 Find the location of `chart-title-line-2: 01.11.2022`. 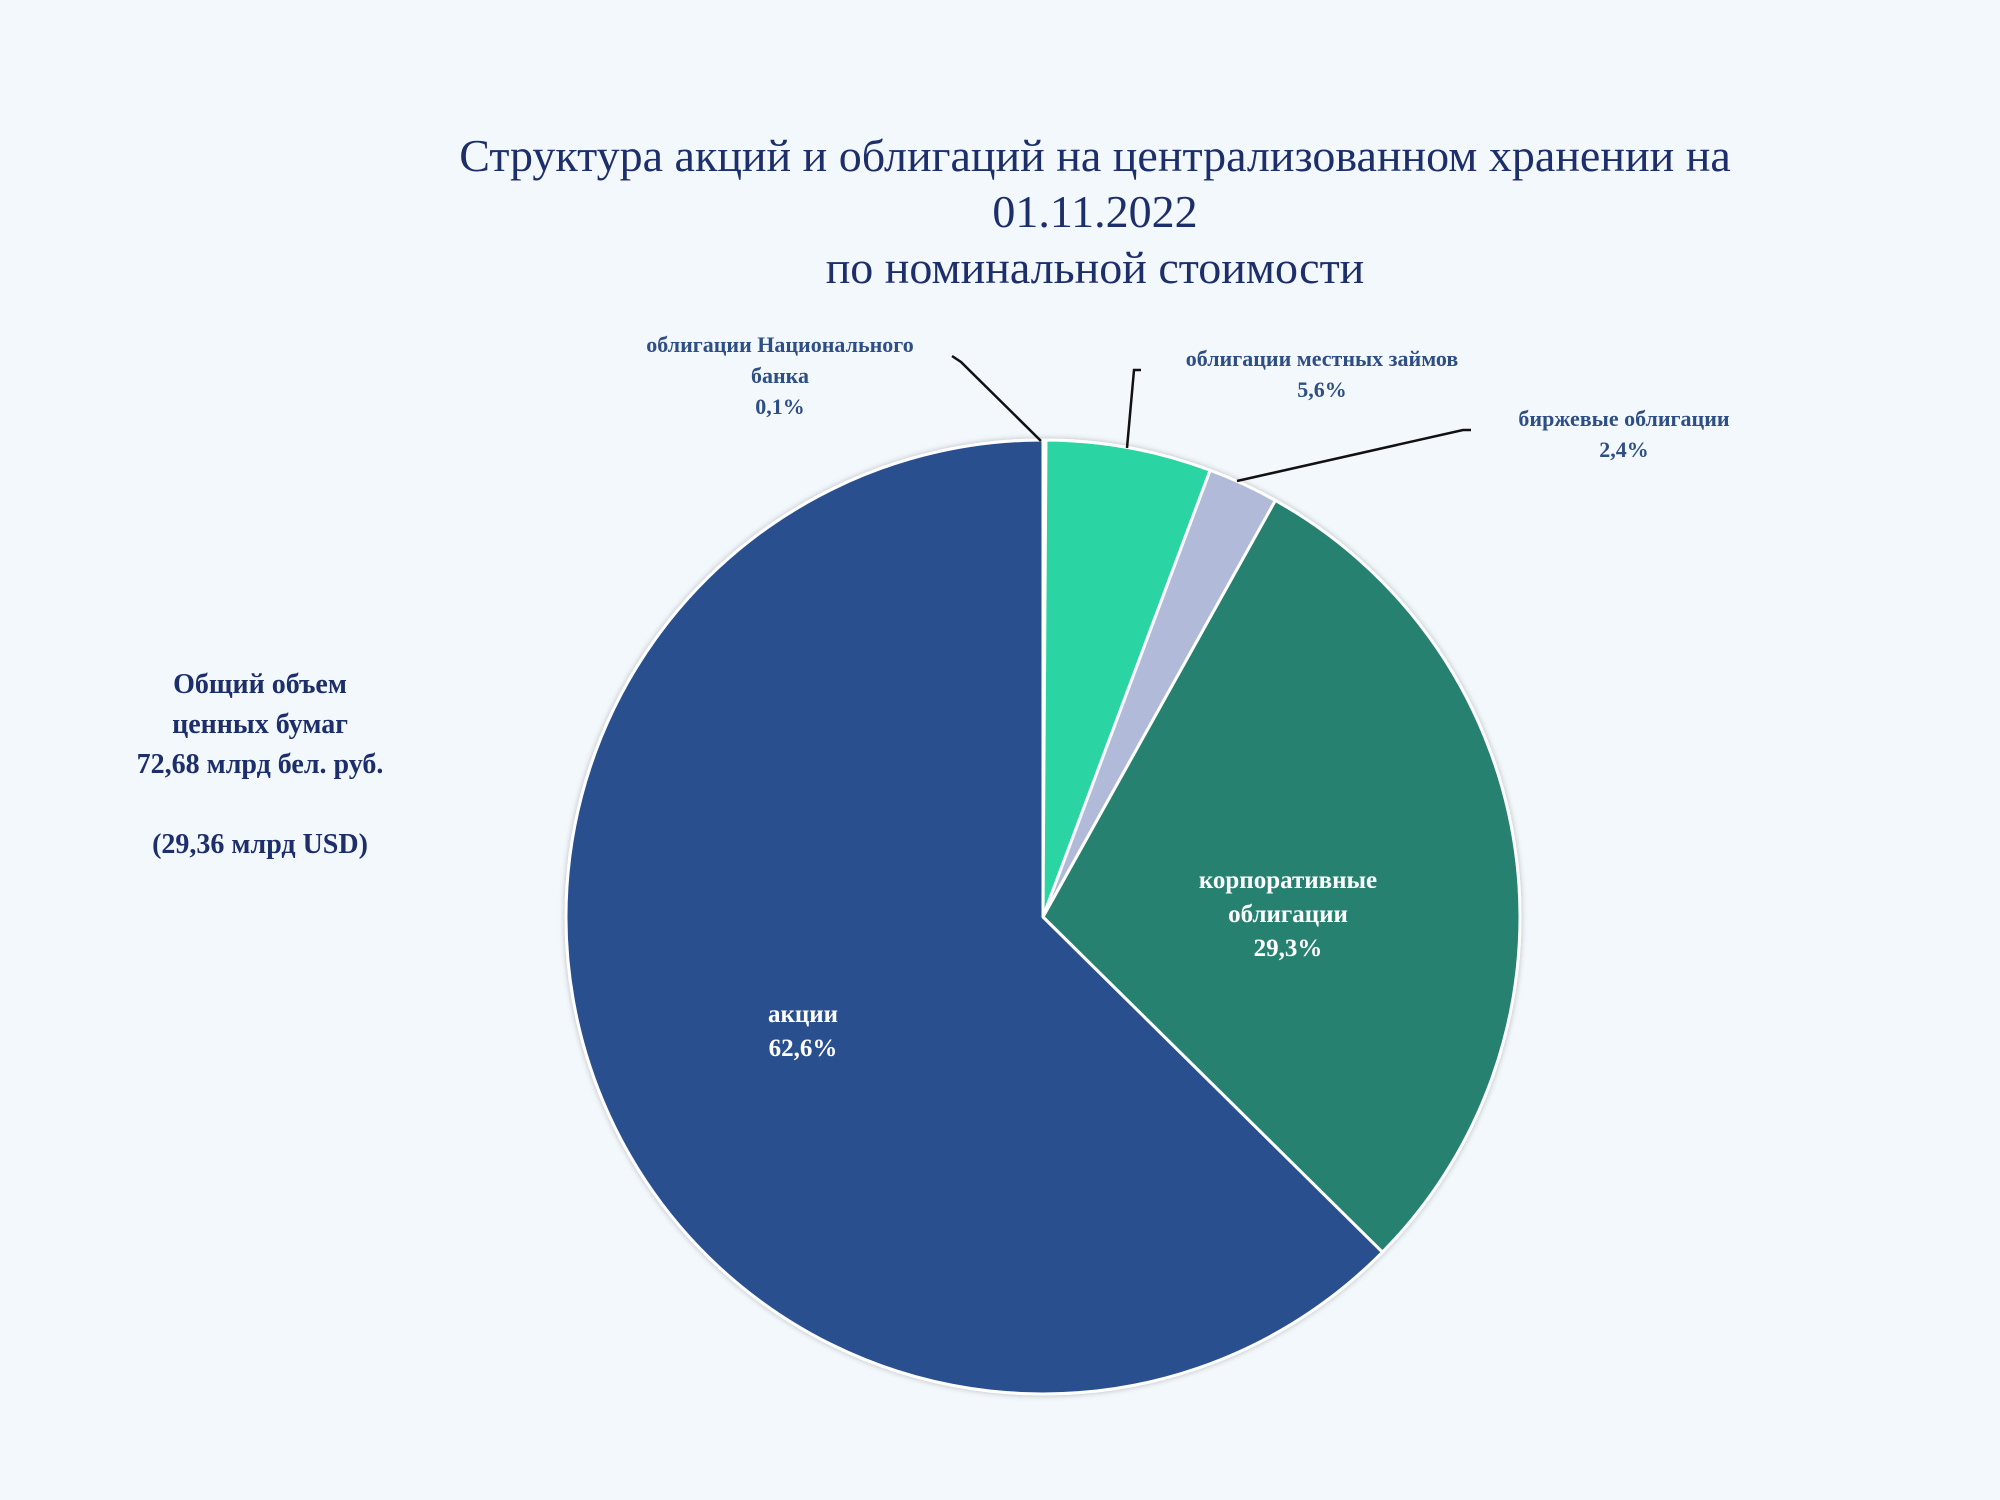

chart-title-line-2: 01.11.2022 is located at coordinates (1095, 211).